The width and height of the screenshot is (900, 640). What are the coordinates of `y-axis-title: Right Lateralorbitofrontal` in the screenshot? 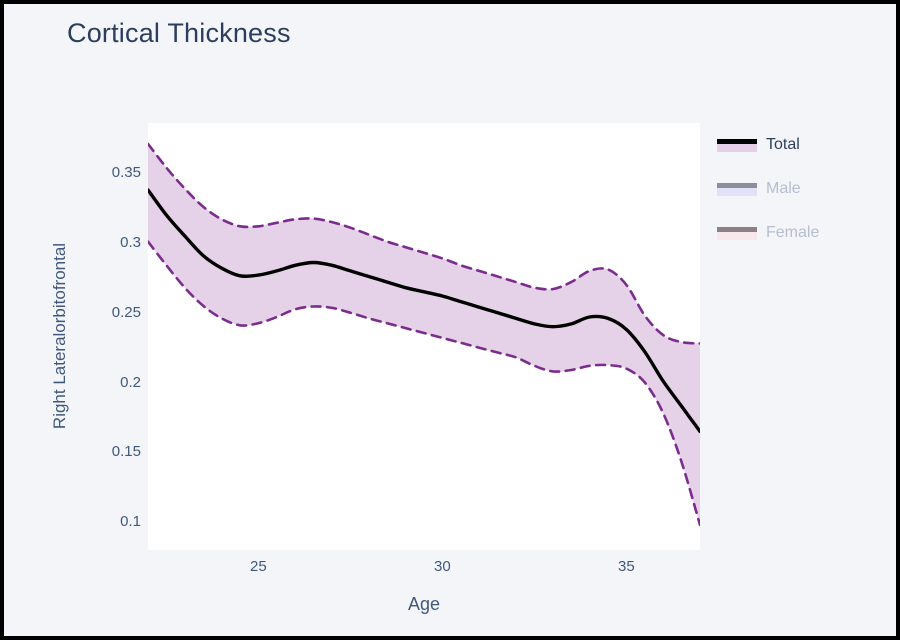 It's located at (59, 336).